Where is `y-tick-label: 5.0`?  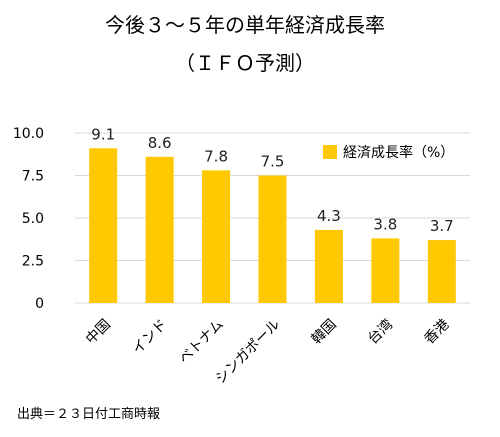
y-tick-label: 5.0 is located at coordinates (33, 219).